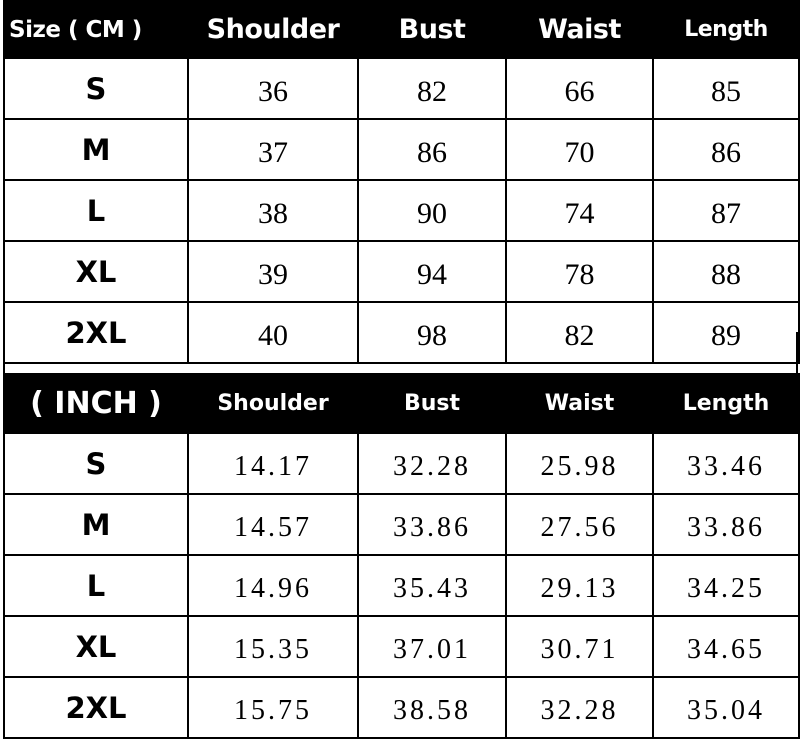 The image size is (800, 739). What do you see at coordinates (726, 271) in the screenshot?
I see `measurement-cell: 88` at bounding box center [726, 271].